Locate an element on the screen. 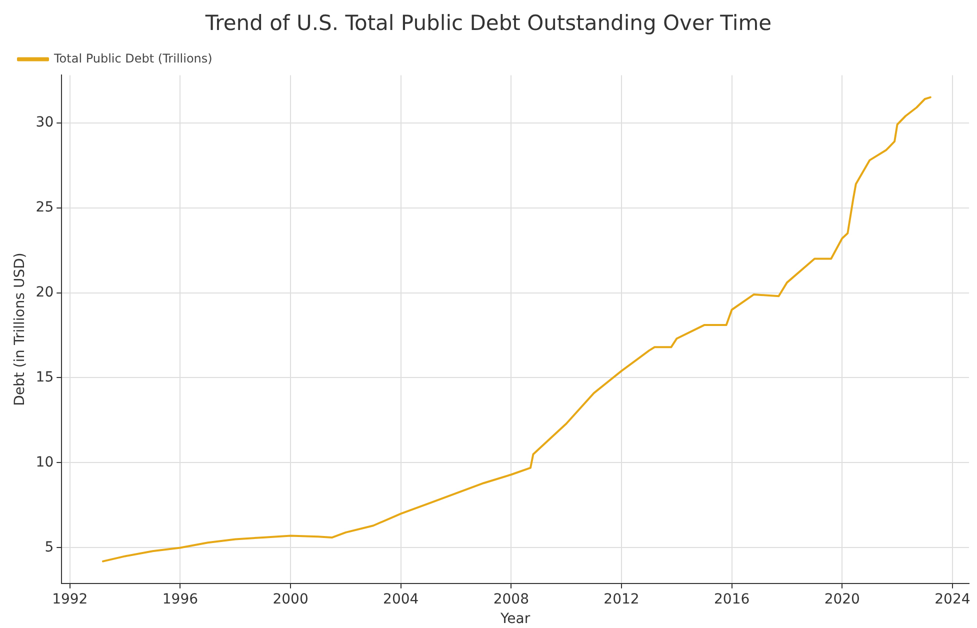 This screenshot has width=977, height=628. x-tick-label: 2020 is located at coordinates (842, 599).